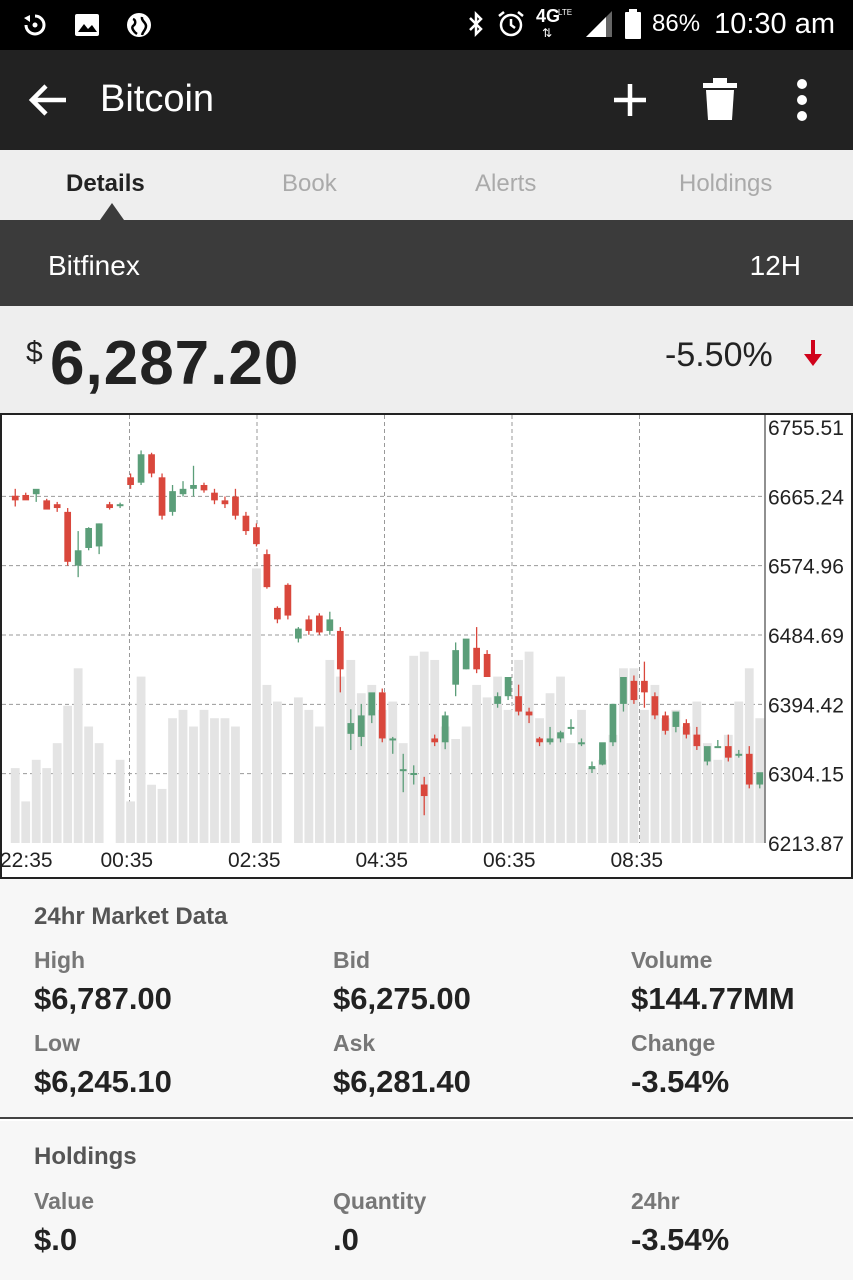 This screenshot has height=1280, width=853. Describe the element at coordinates (56, 1239) in the screenshot. I see `holding-value: $.0` at that location.